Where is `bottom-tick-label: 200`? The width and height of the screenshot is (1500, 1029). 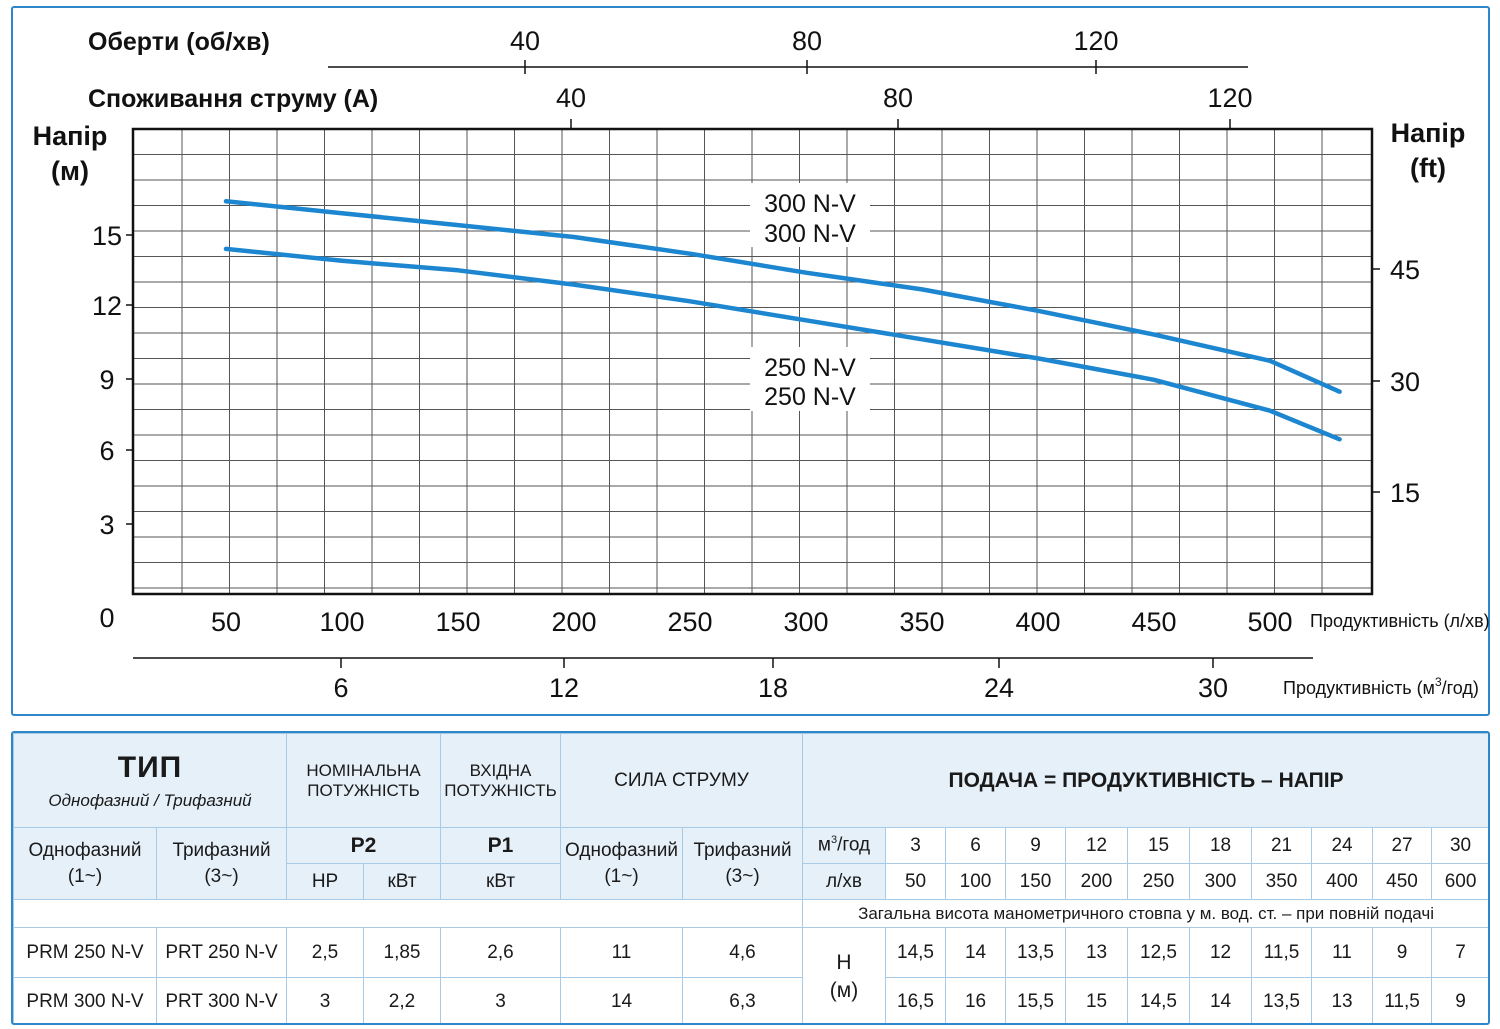
bottom-tick-label: 200 is located at coordinates (573, 622).